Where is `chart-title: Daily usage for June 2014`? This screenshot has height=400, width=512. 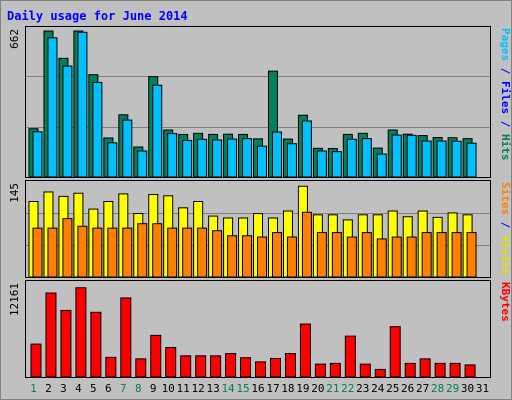
chart-title: Daily usage for June 2014 is located at coordinates (97, 16).